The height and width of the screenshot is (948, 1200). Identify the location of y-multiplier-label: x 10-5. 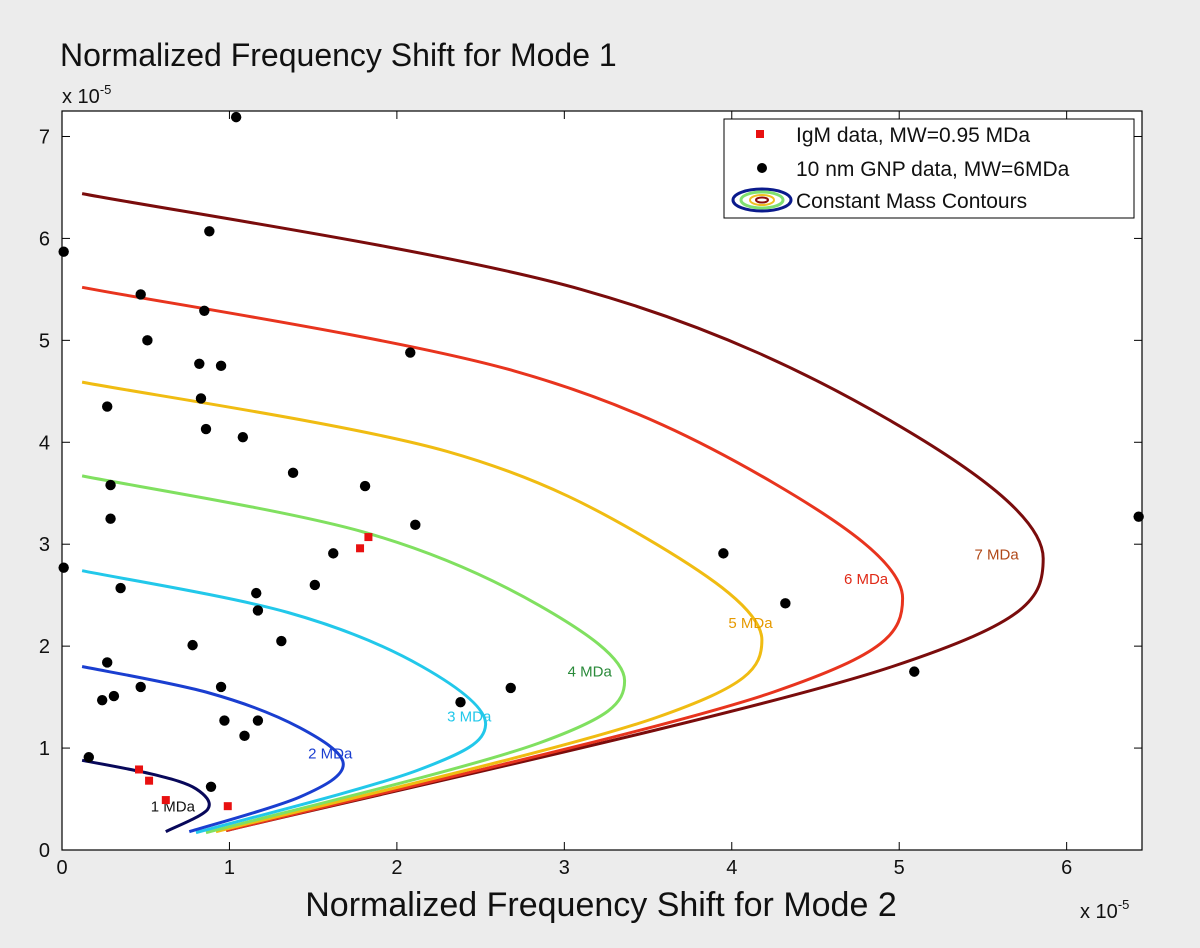
(86, 95).